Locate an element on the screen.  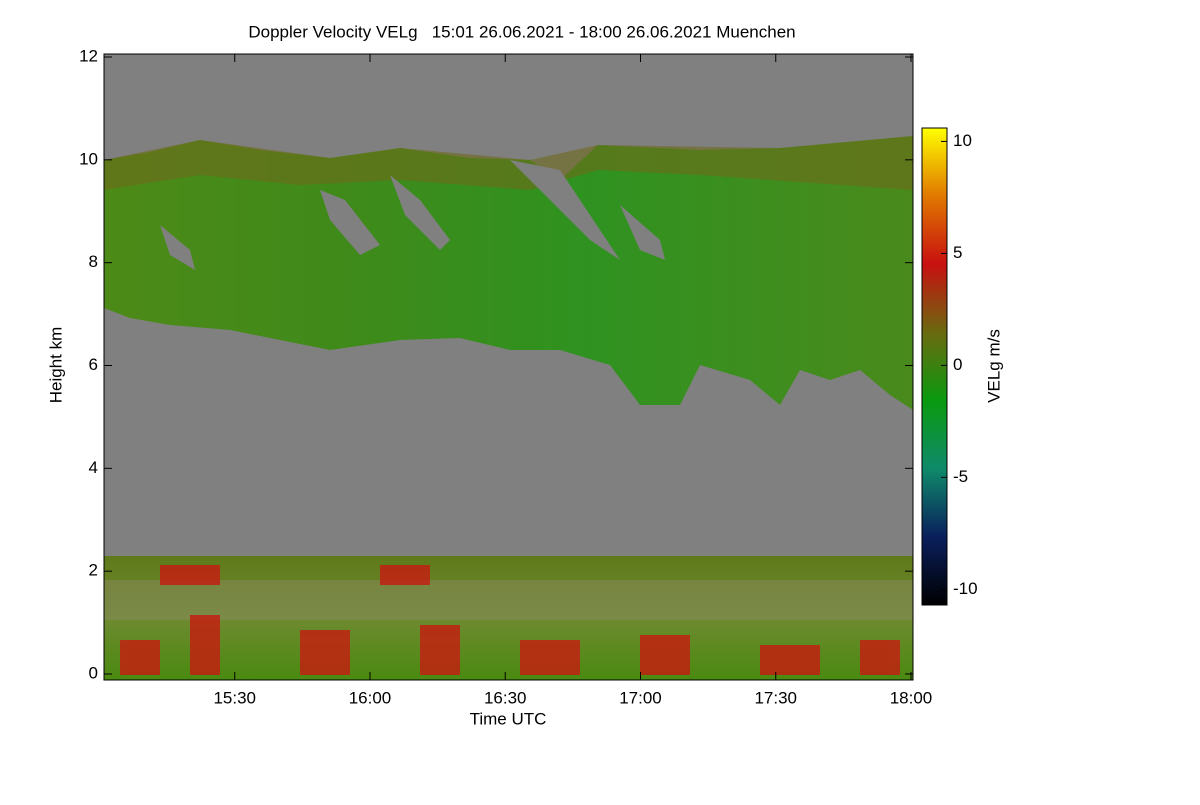
boundary-mix is located at coordinates (508, 600).